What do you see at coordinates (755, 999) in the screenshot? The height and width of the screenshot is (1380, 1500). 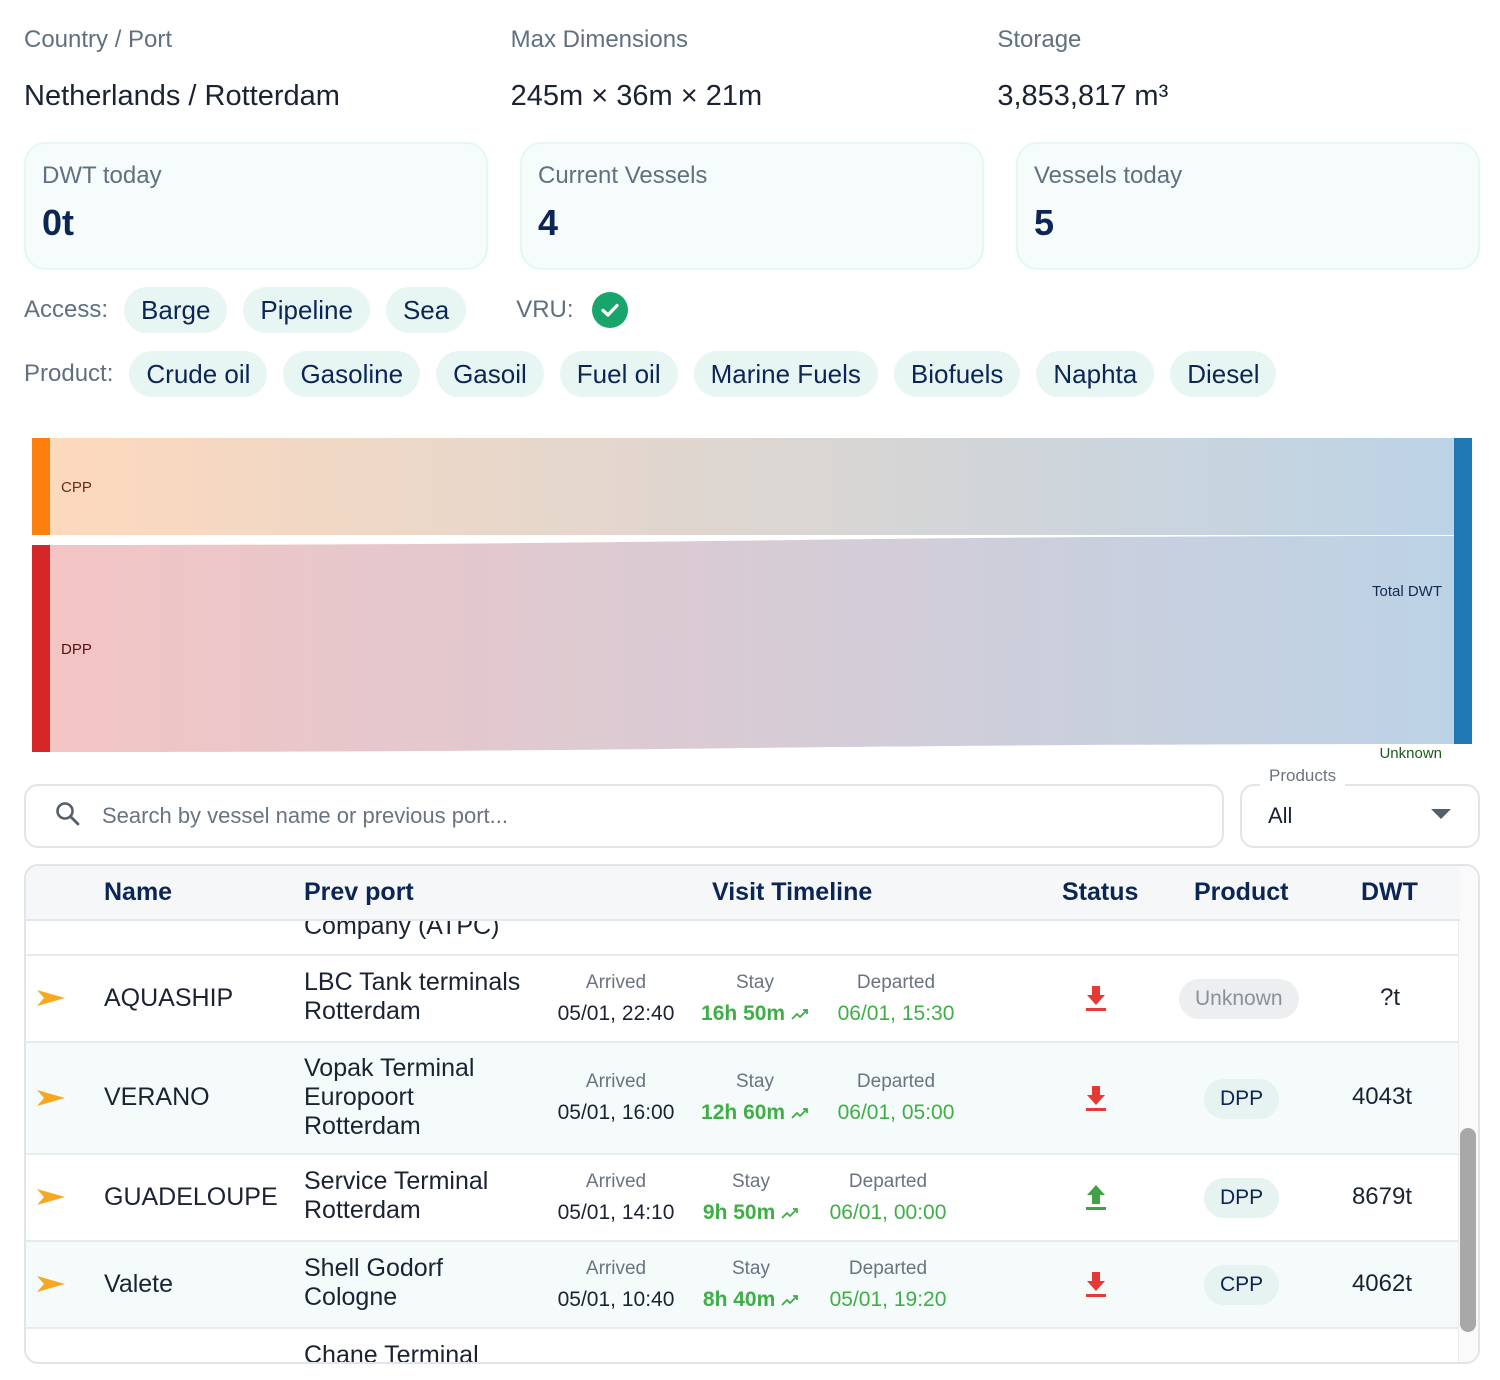 I see `stay-block: Stay 16h 50m` at bounding box center [755, 999].